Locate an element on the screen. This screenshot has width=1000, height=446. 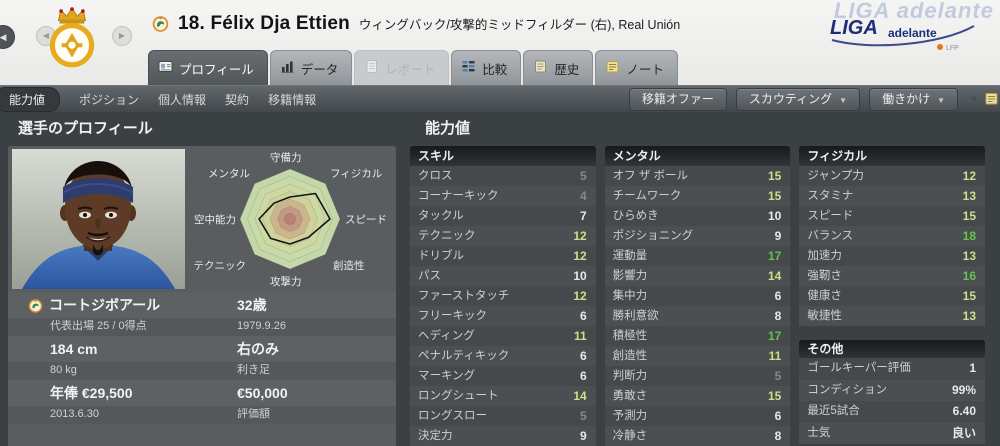
attribute-row: ペナルティキック 6 is located at coordinates (503, 356).